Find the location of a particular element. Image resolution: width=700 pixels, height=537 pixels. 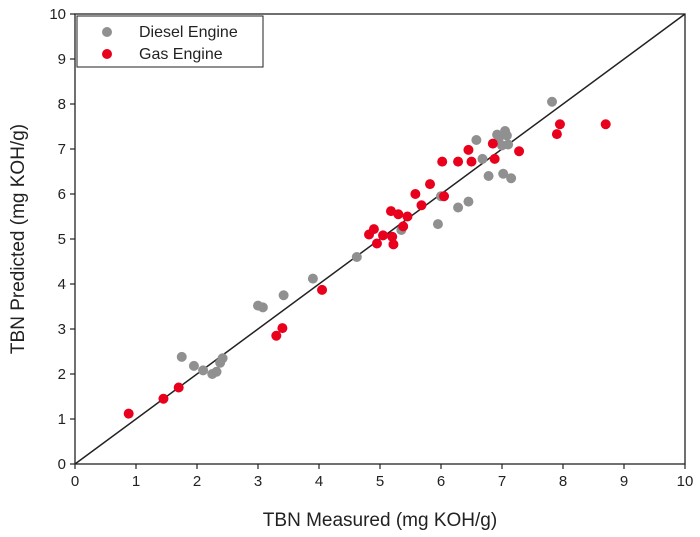

y-axis-title: TBN Predicted (mg KOH/g) is located at coordinates (18, 239).